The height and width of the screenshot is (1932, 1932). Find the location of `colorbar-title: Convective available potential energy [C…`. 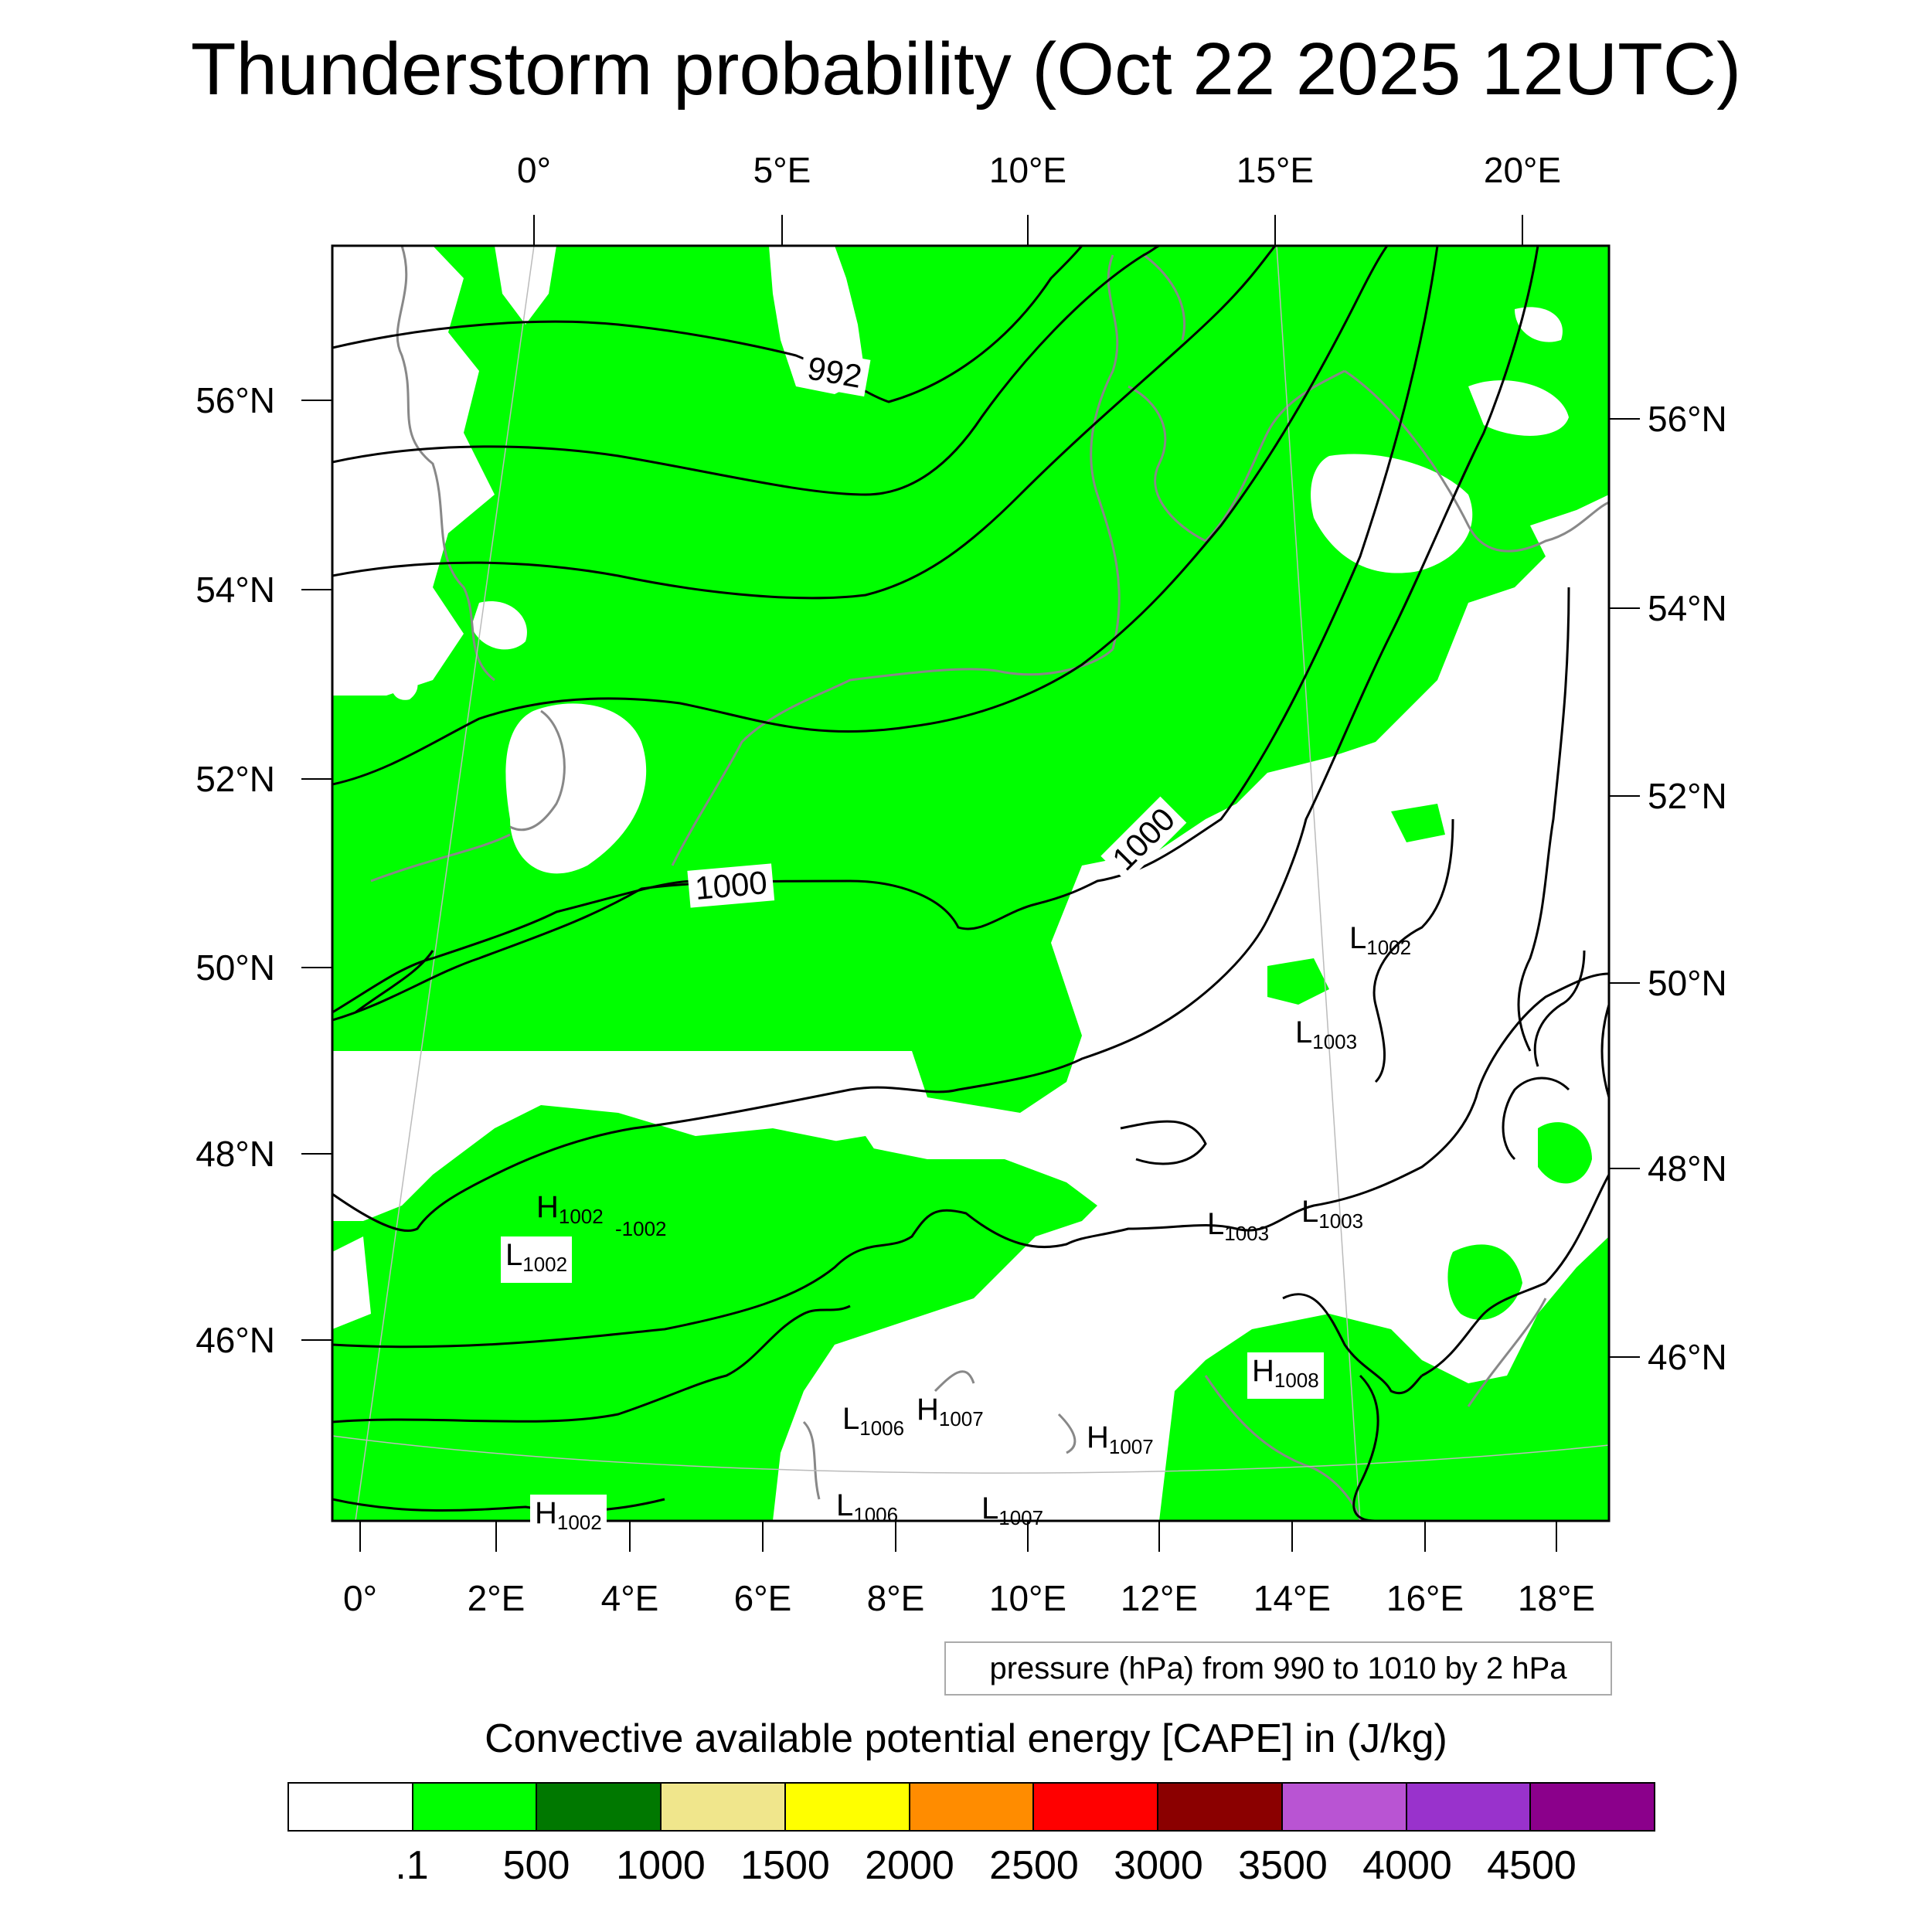

colorbar-title: Convective available potential energy [C… is located at coordinates (966, 1739).